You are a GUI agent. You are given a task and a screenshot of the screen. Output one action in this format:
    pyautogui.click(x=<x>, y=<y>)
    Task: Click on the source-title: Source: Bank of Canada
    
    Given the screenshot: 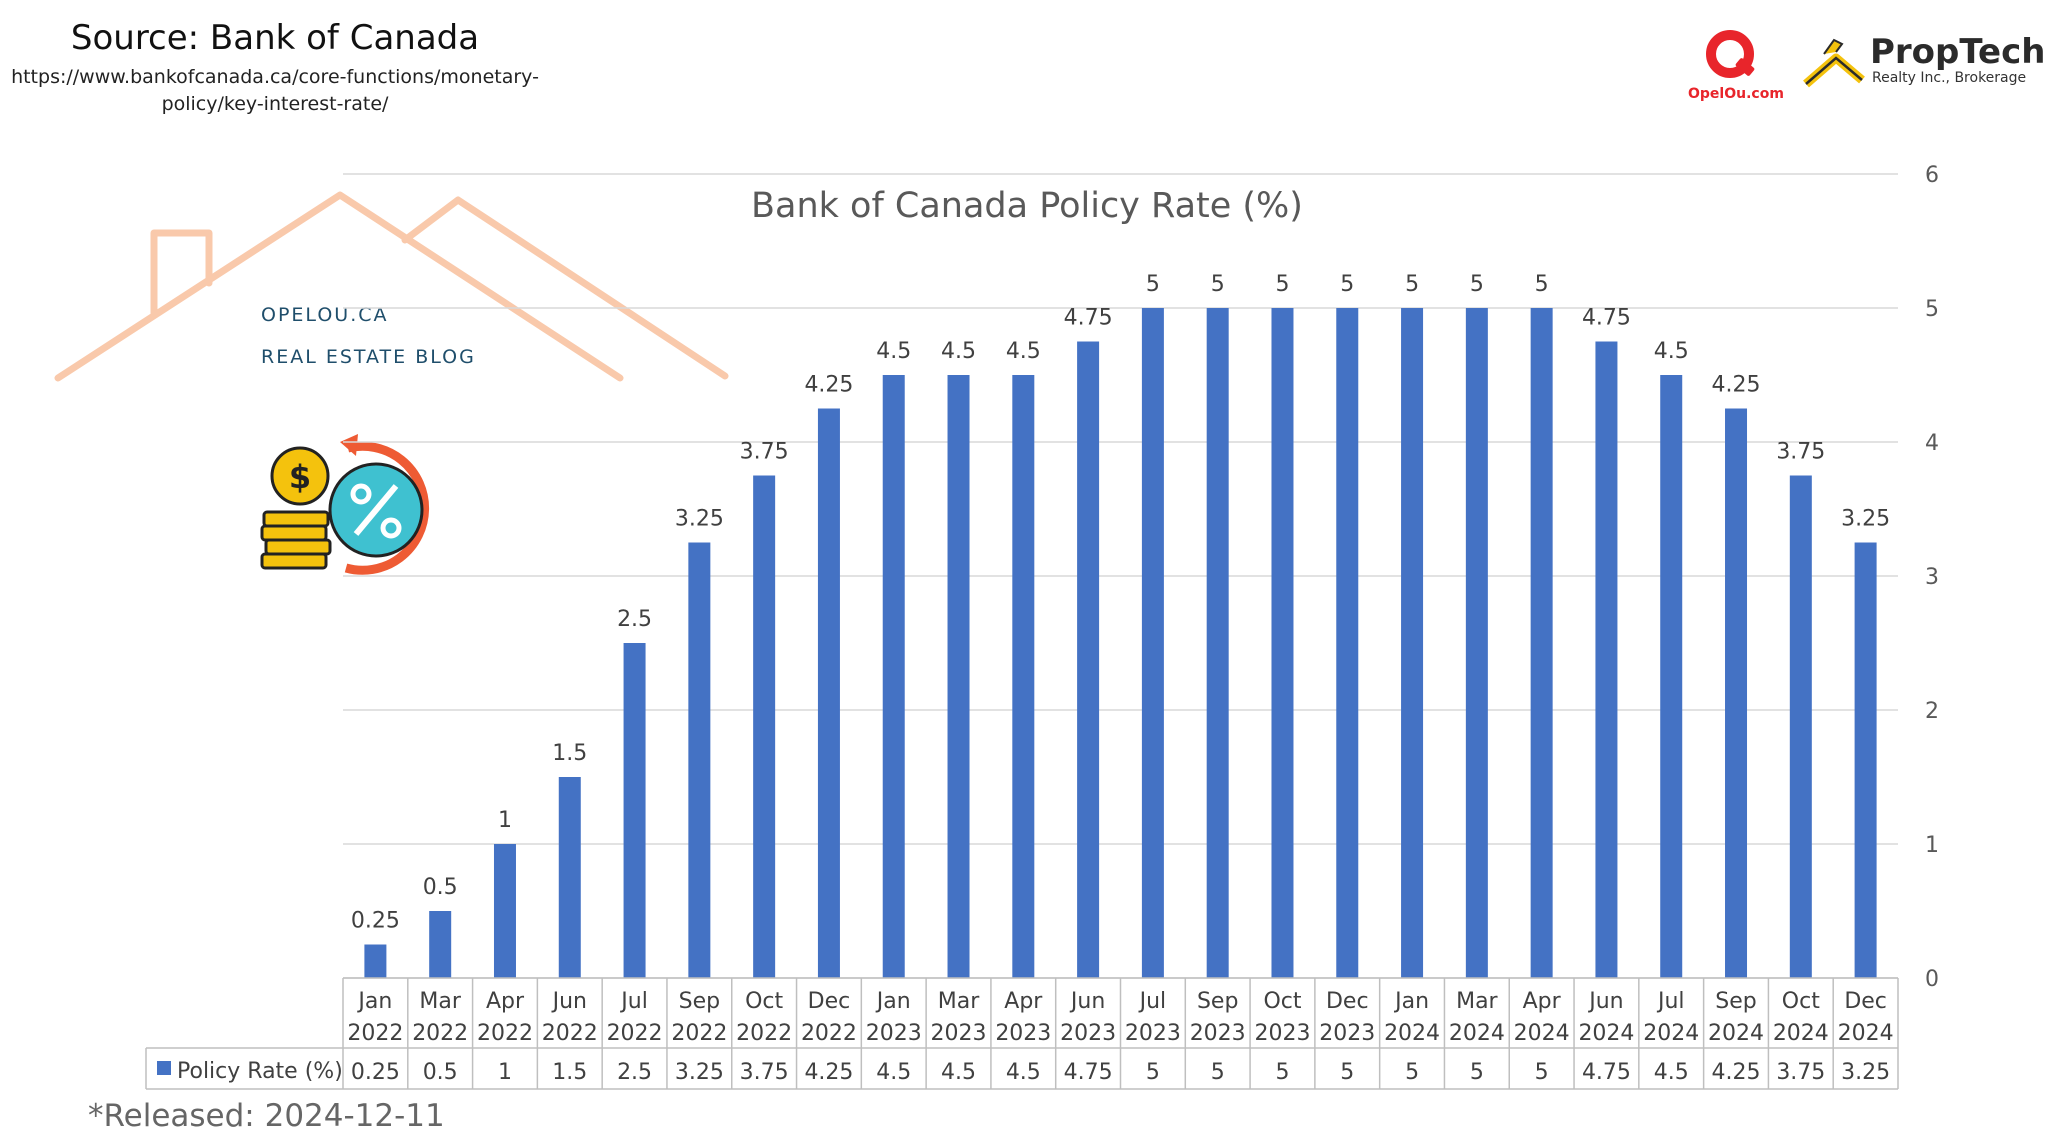 What is the action you would take?
    pyautogui.click(x=275, y=38)
    